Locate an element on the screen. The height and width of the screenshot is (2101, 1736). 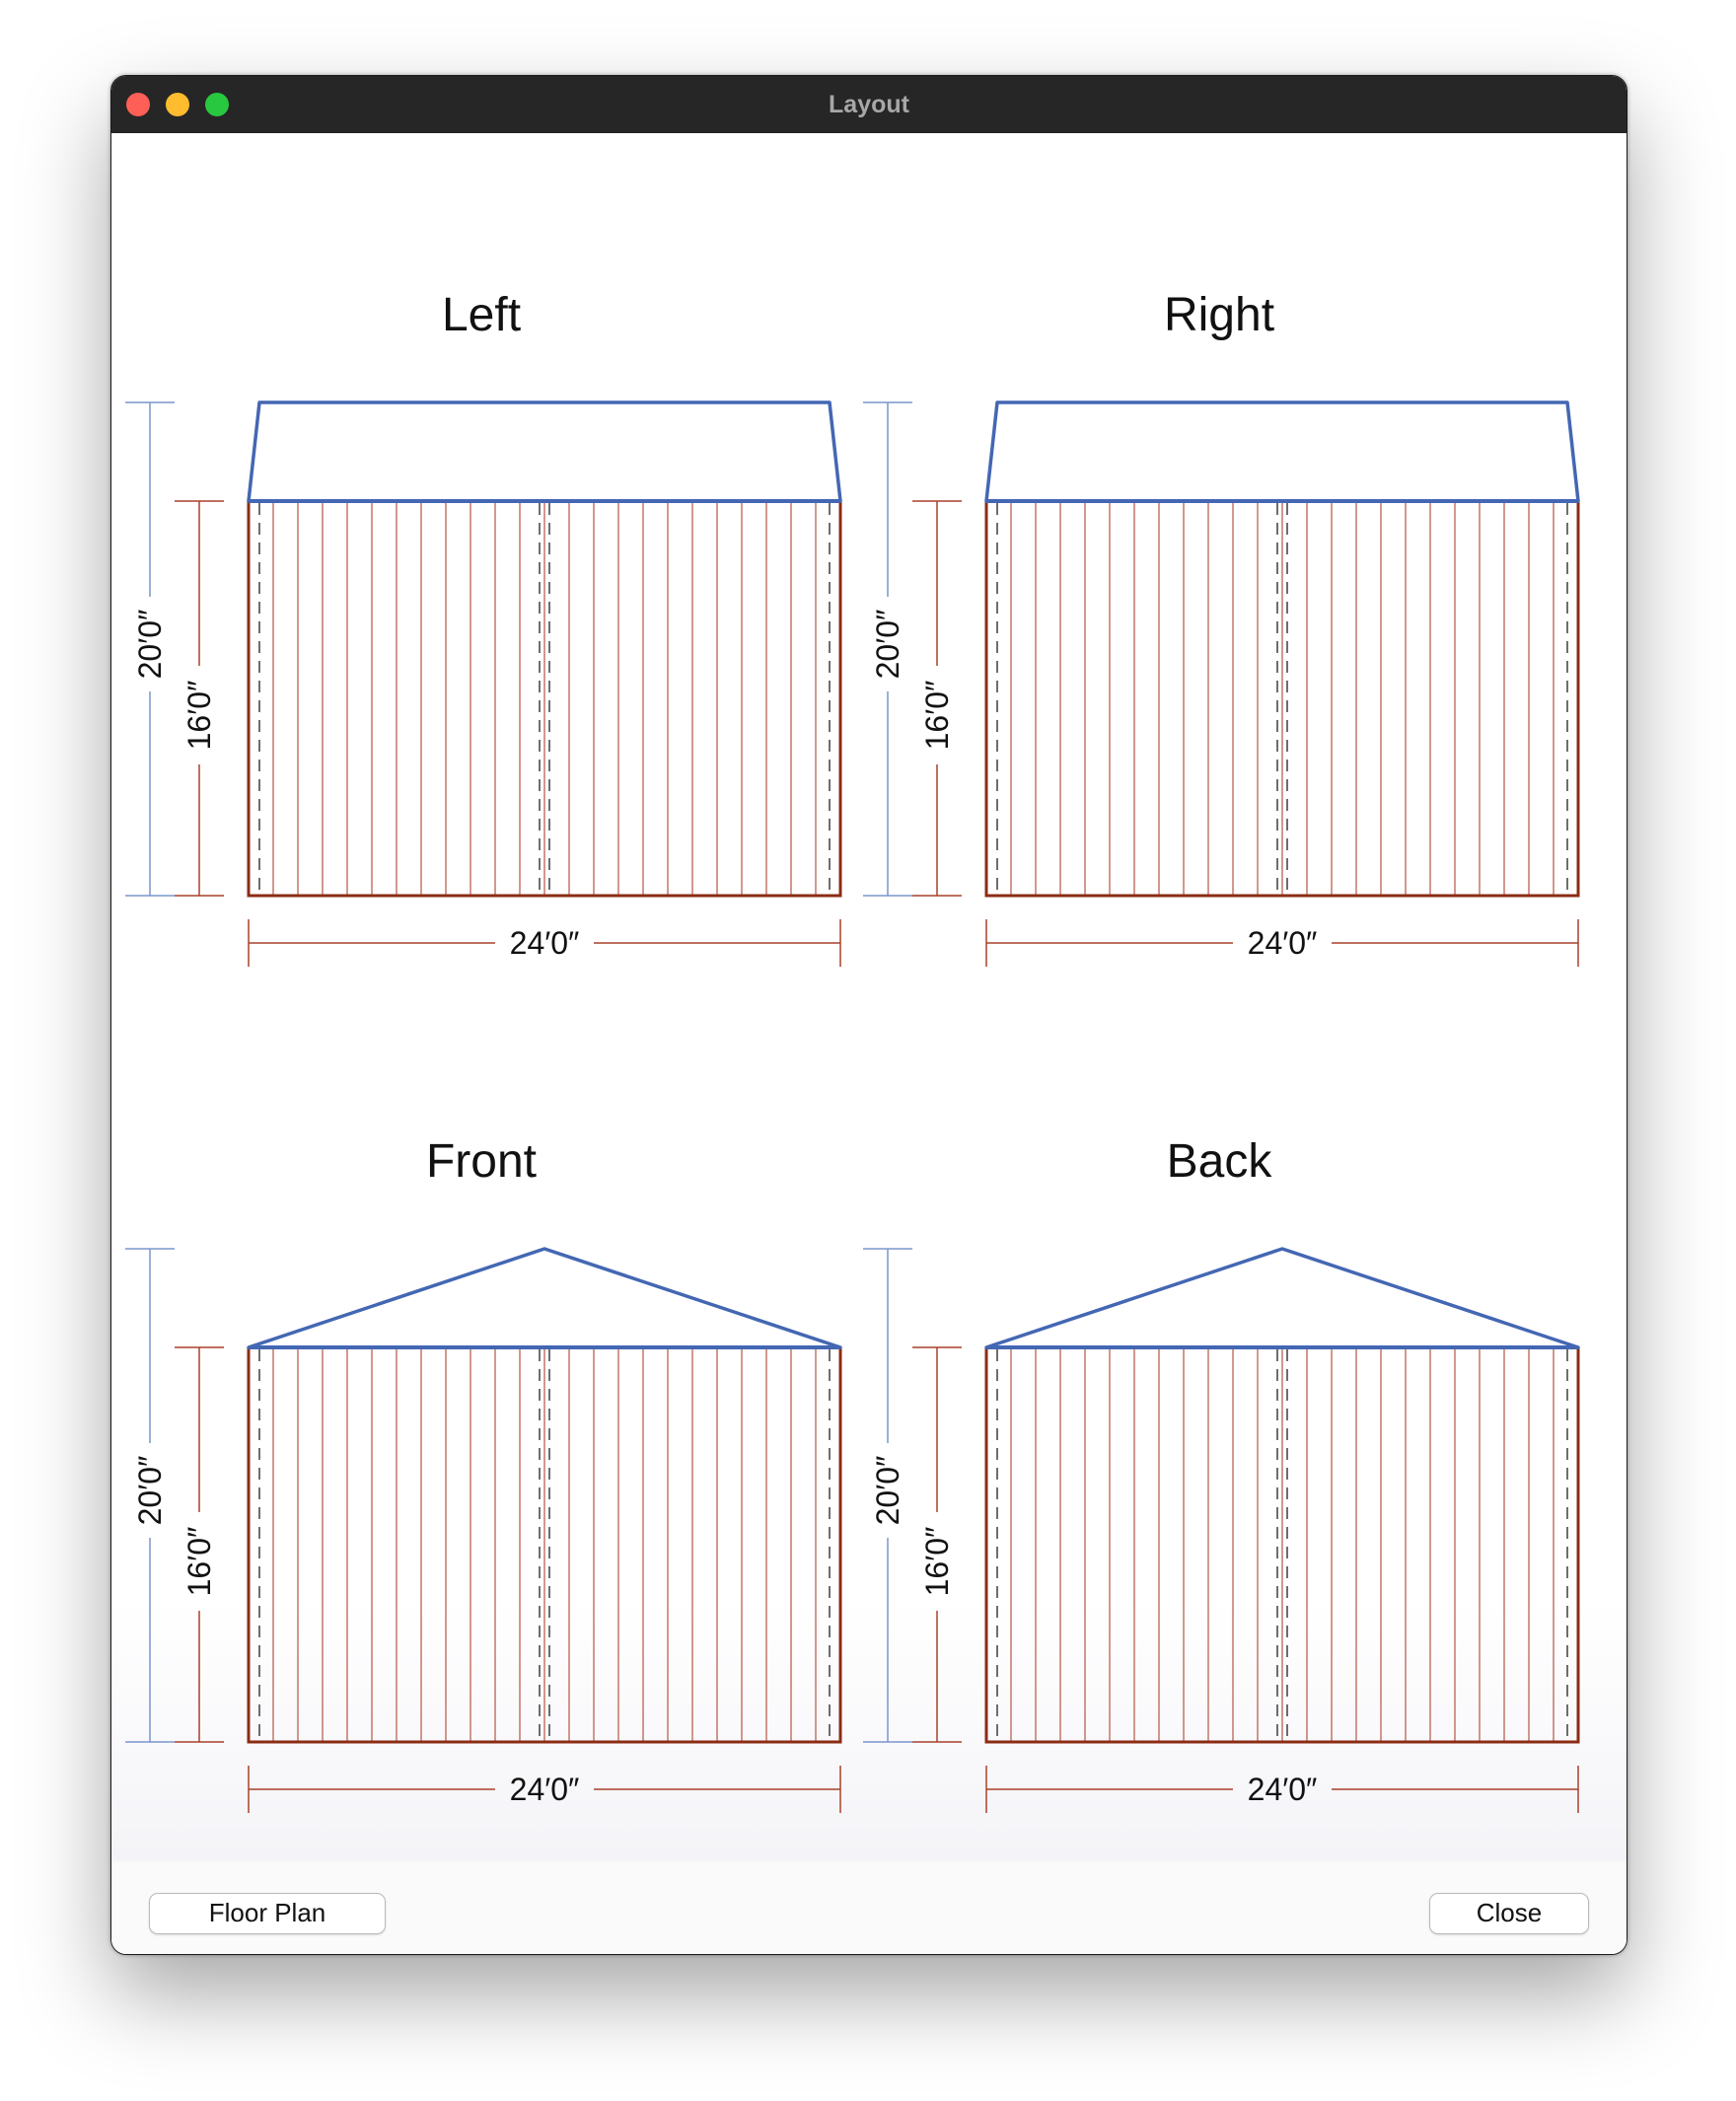
elevation-panel-back: Back 20′0″ 16′0″ 24′0″ is located at coordinates (1221, 1474).